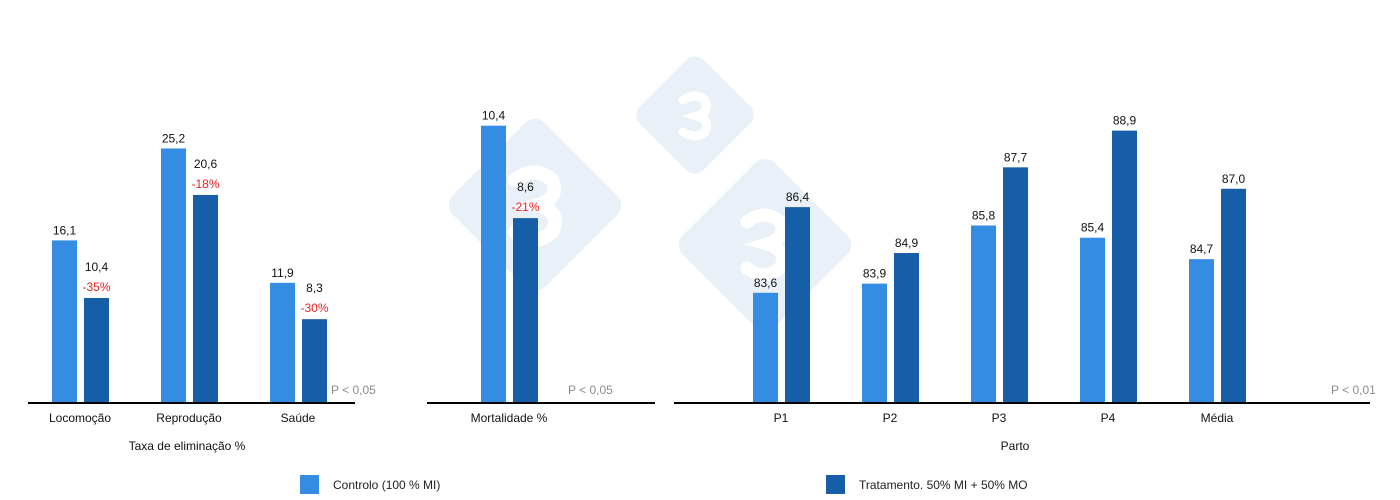  What do you see at coordinates (1125, 121) in the screenshot?
I see `data-label: 88,9` at bounding box center [1125, 121].